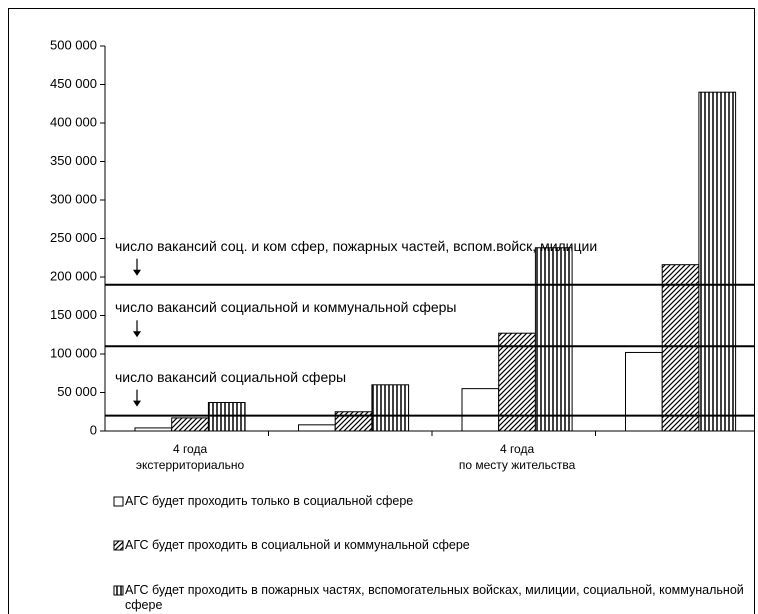 The width and height of the screenshot is (758, 614). What do you see at coordinates (73, 160) in the screenshot?
I see `y-tick-label: 350 000` at bounding box center [73, 160].